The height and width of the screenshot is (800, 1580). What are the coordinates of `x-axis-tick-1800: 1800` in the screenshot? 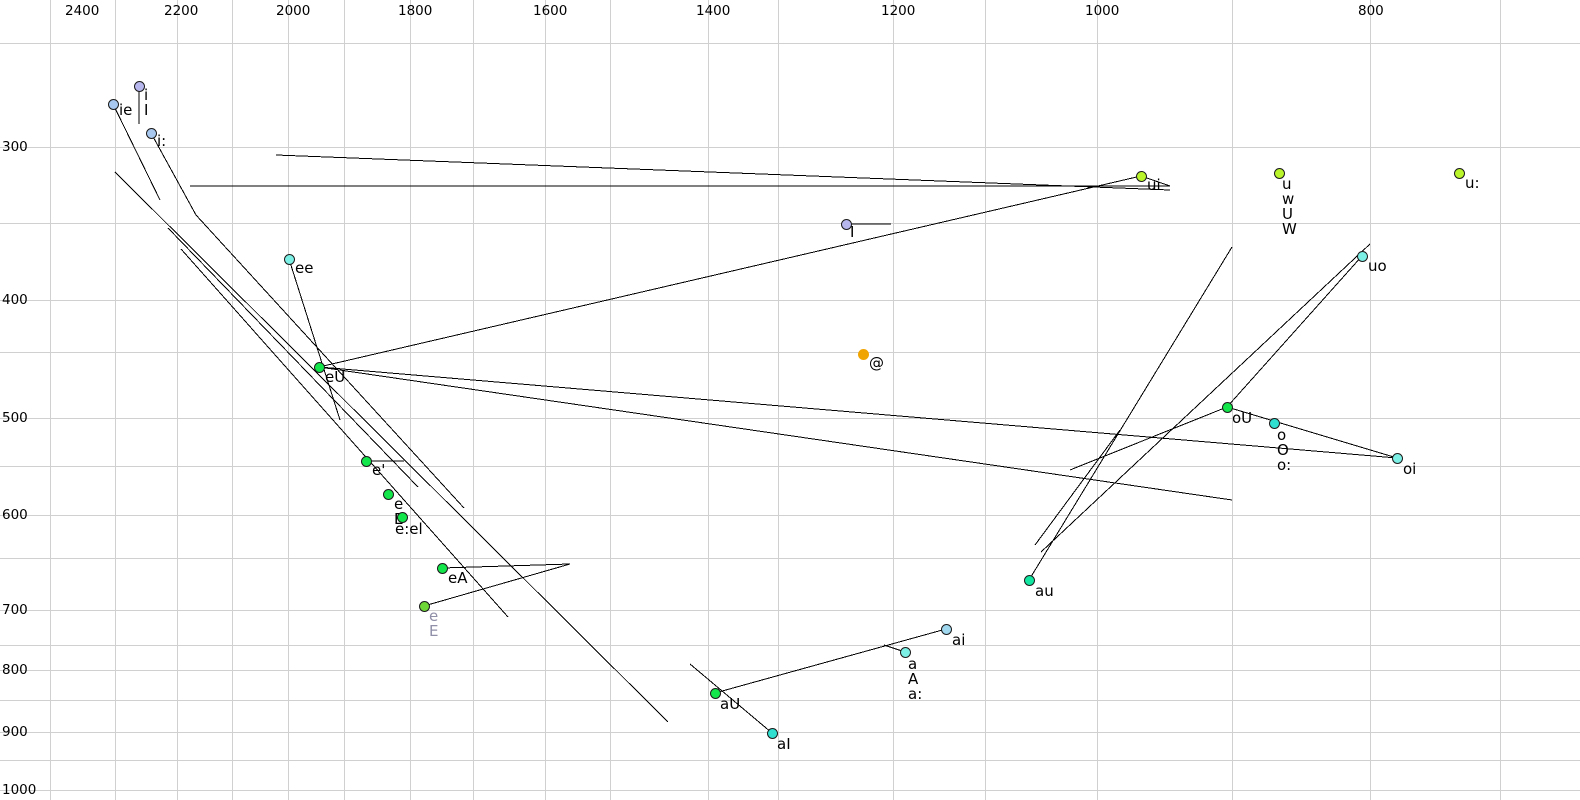 It's located at (415, 11).